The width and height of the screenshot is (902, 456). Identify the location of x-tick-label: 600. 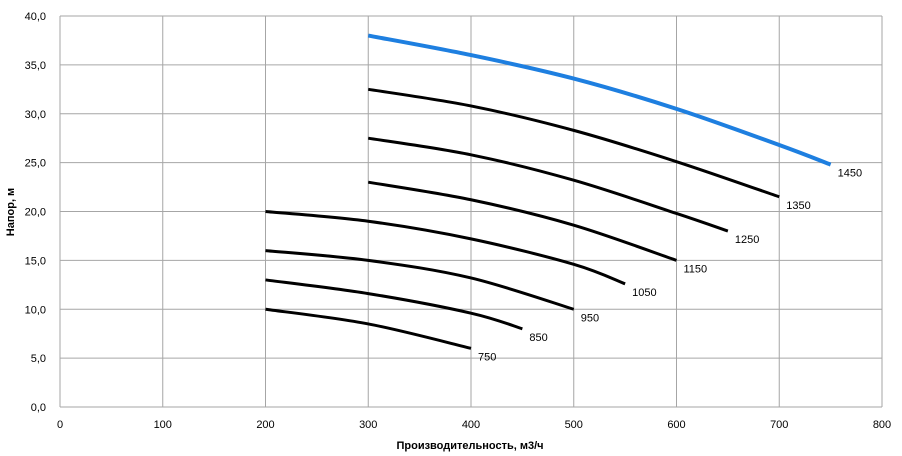
(676, 425).